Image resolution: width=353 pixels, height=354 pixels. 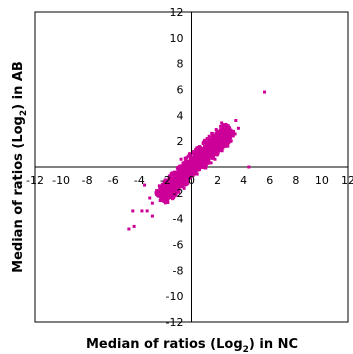 I want to click on x-axis-title-pre: Median of ratios (Log, so click(x=164, y=344).